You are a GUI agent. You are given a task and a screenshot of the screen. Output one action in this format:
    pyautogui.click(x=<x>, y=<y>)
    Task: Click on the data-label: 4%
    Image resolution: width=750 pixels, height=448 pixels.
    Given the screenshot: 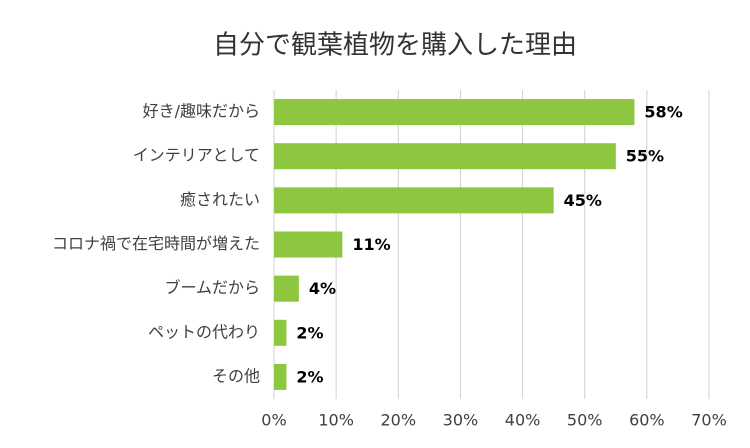 What is the action you would take?
    pyautogui.click(x=322, y=288)
    